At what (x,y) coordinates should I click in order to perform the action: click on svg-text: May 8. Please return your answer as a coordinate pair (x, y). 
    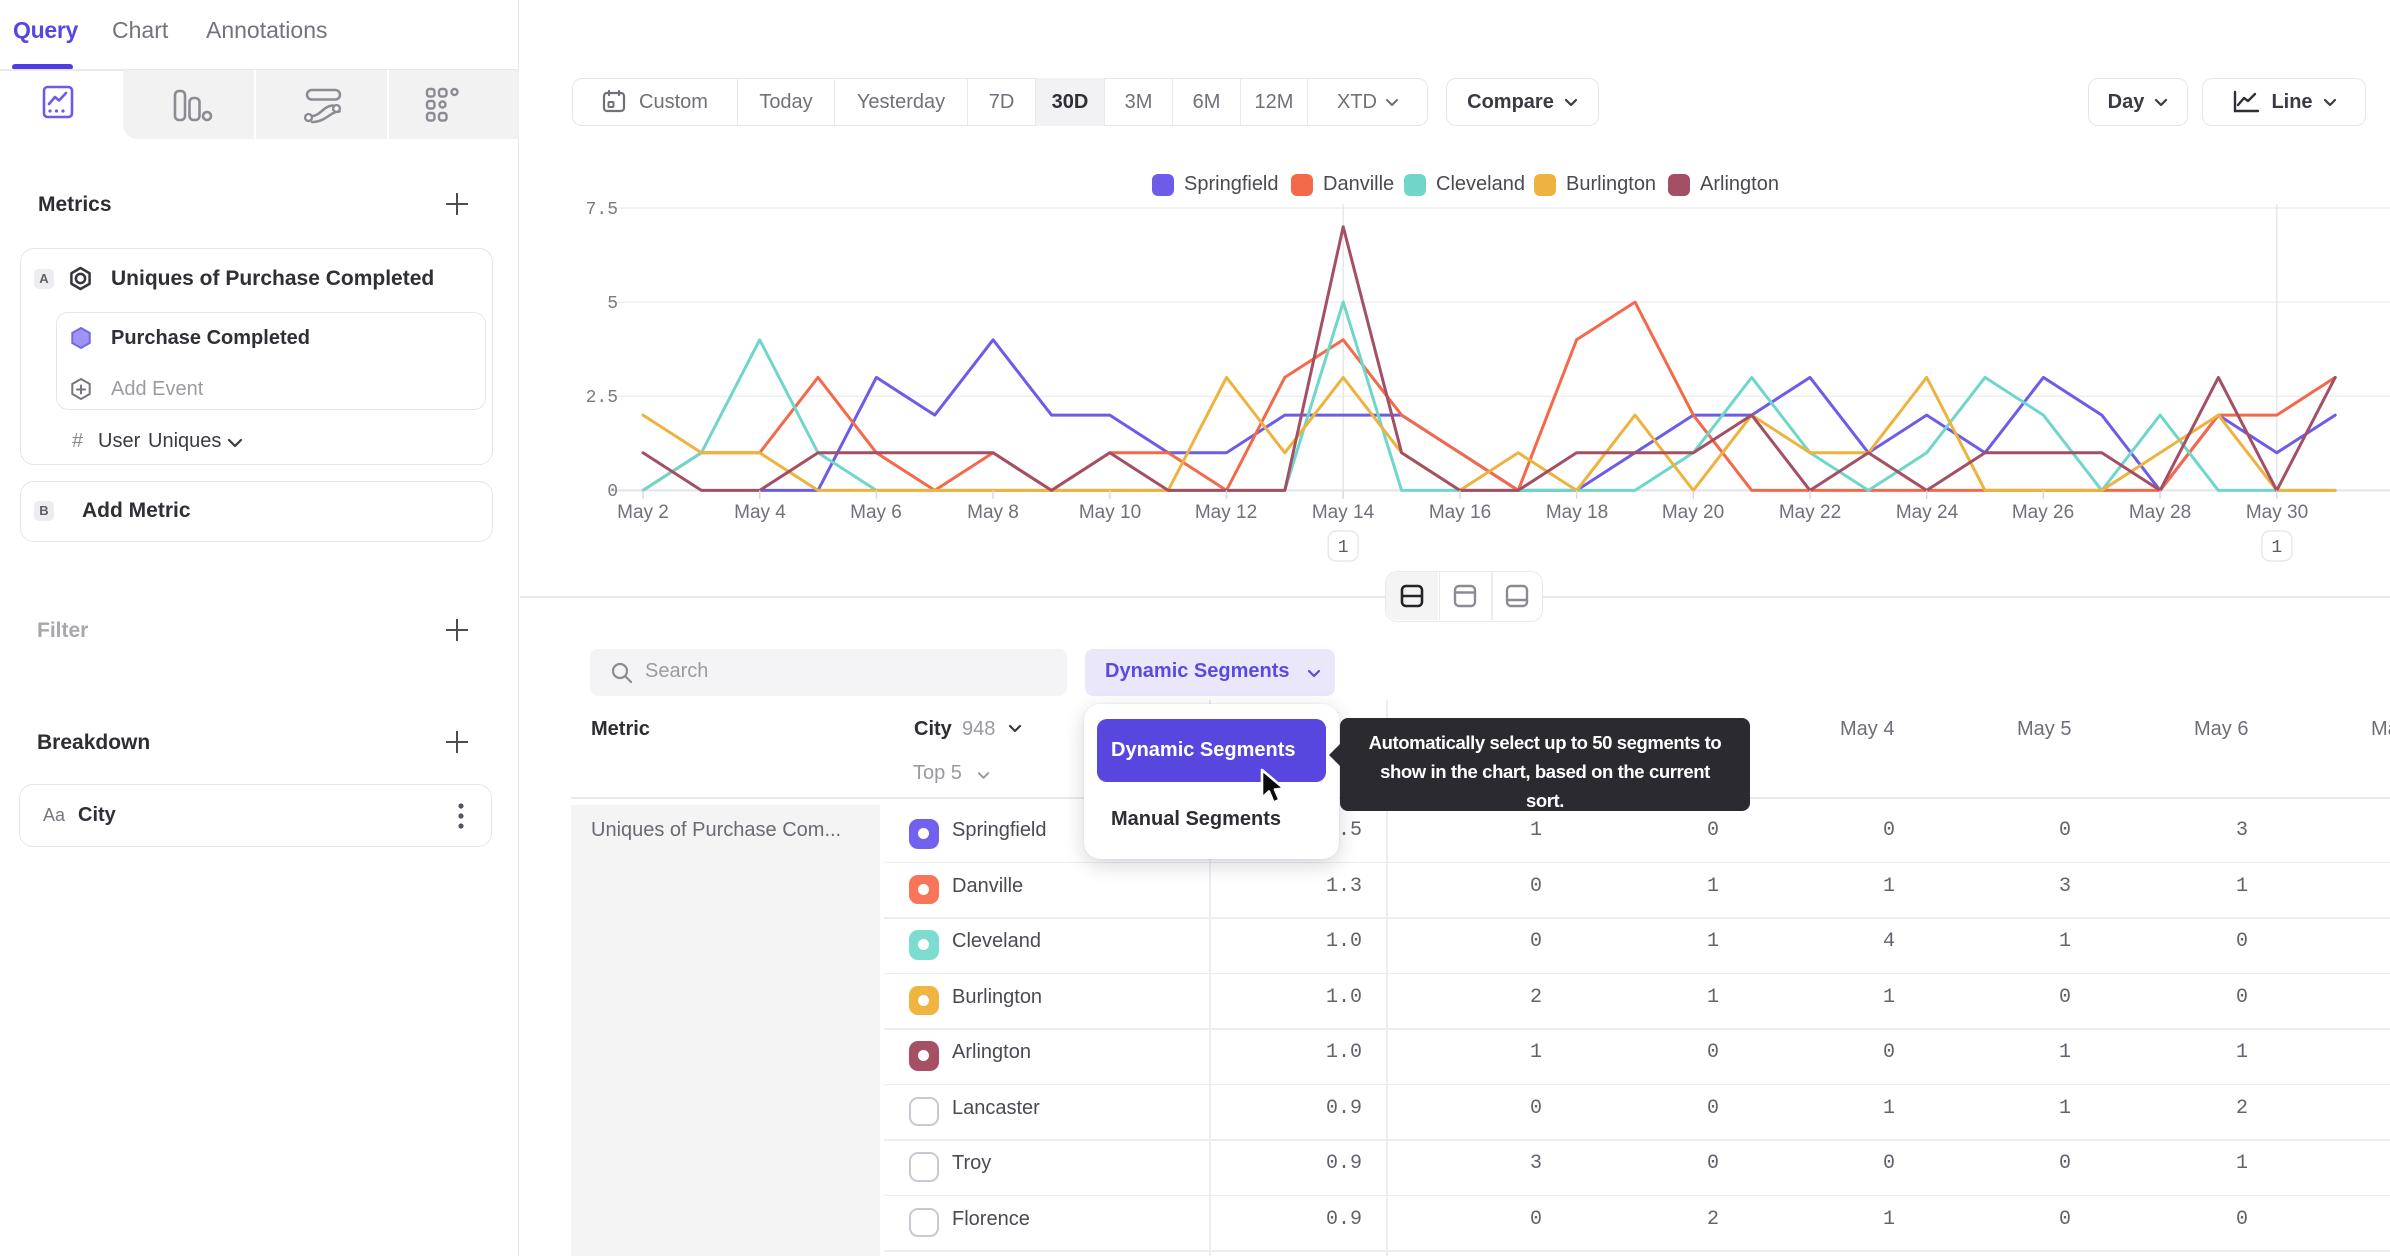
    Looking at the image, I should click on (993, 512).